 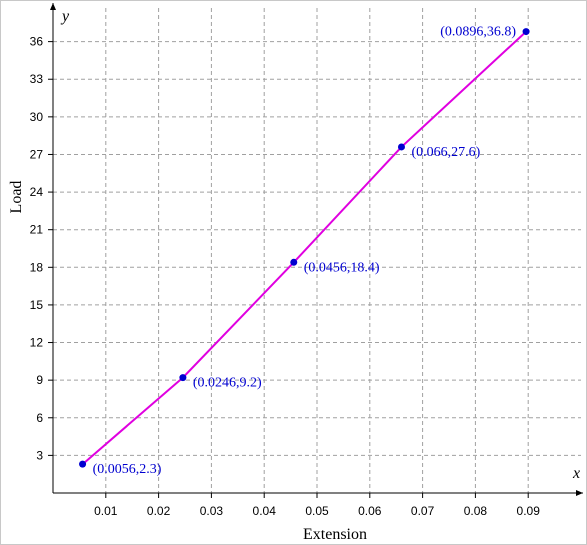 What do you see at coordinates (423, 511) in the screenshot?
I see `x-tick-label: 0.07` at bounding box center [423, 511].